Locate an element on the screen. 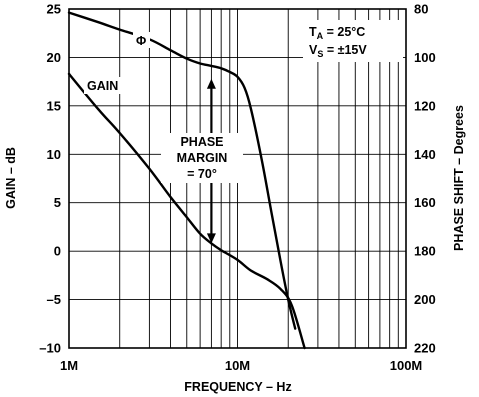  gain-label-bg is located at coordinates (107, 85).